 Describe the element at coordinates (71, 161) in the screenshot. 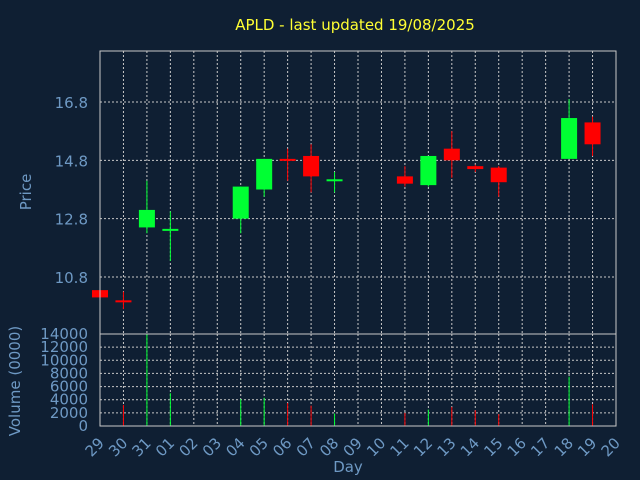

I see `price-tick-label: 14.8` at that location.